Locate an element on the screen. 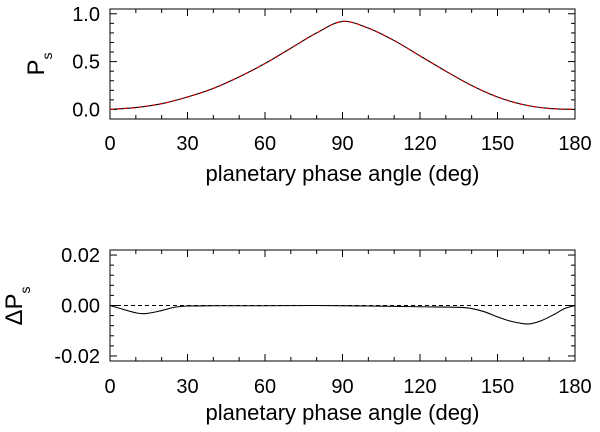  top-y-axis-label: Ps is located at coordinates (39, 63).